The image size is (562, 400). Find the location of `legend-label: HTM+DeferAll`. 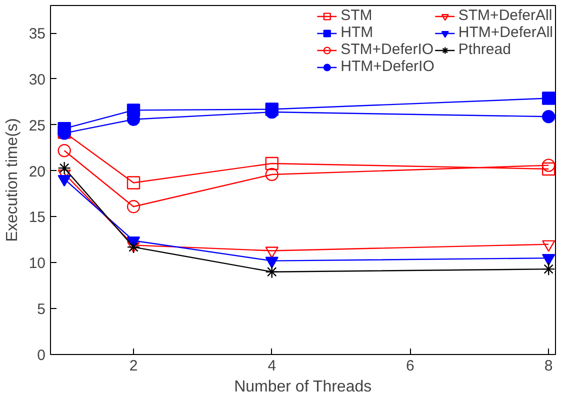

legend-label: HTM+DeferAll is located at coordinates (505, 32).